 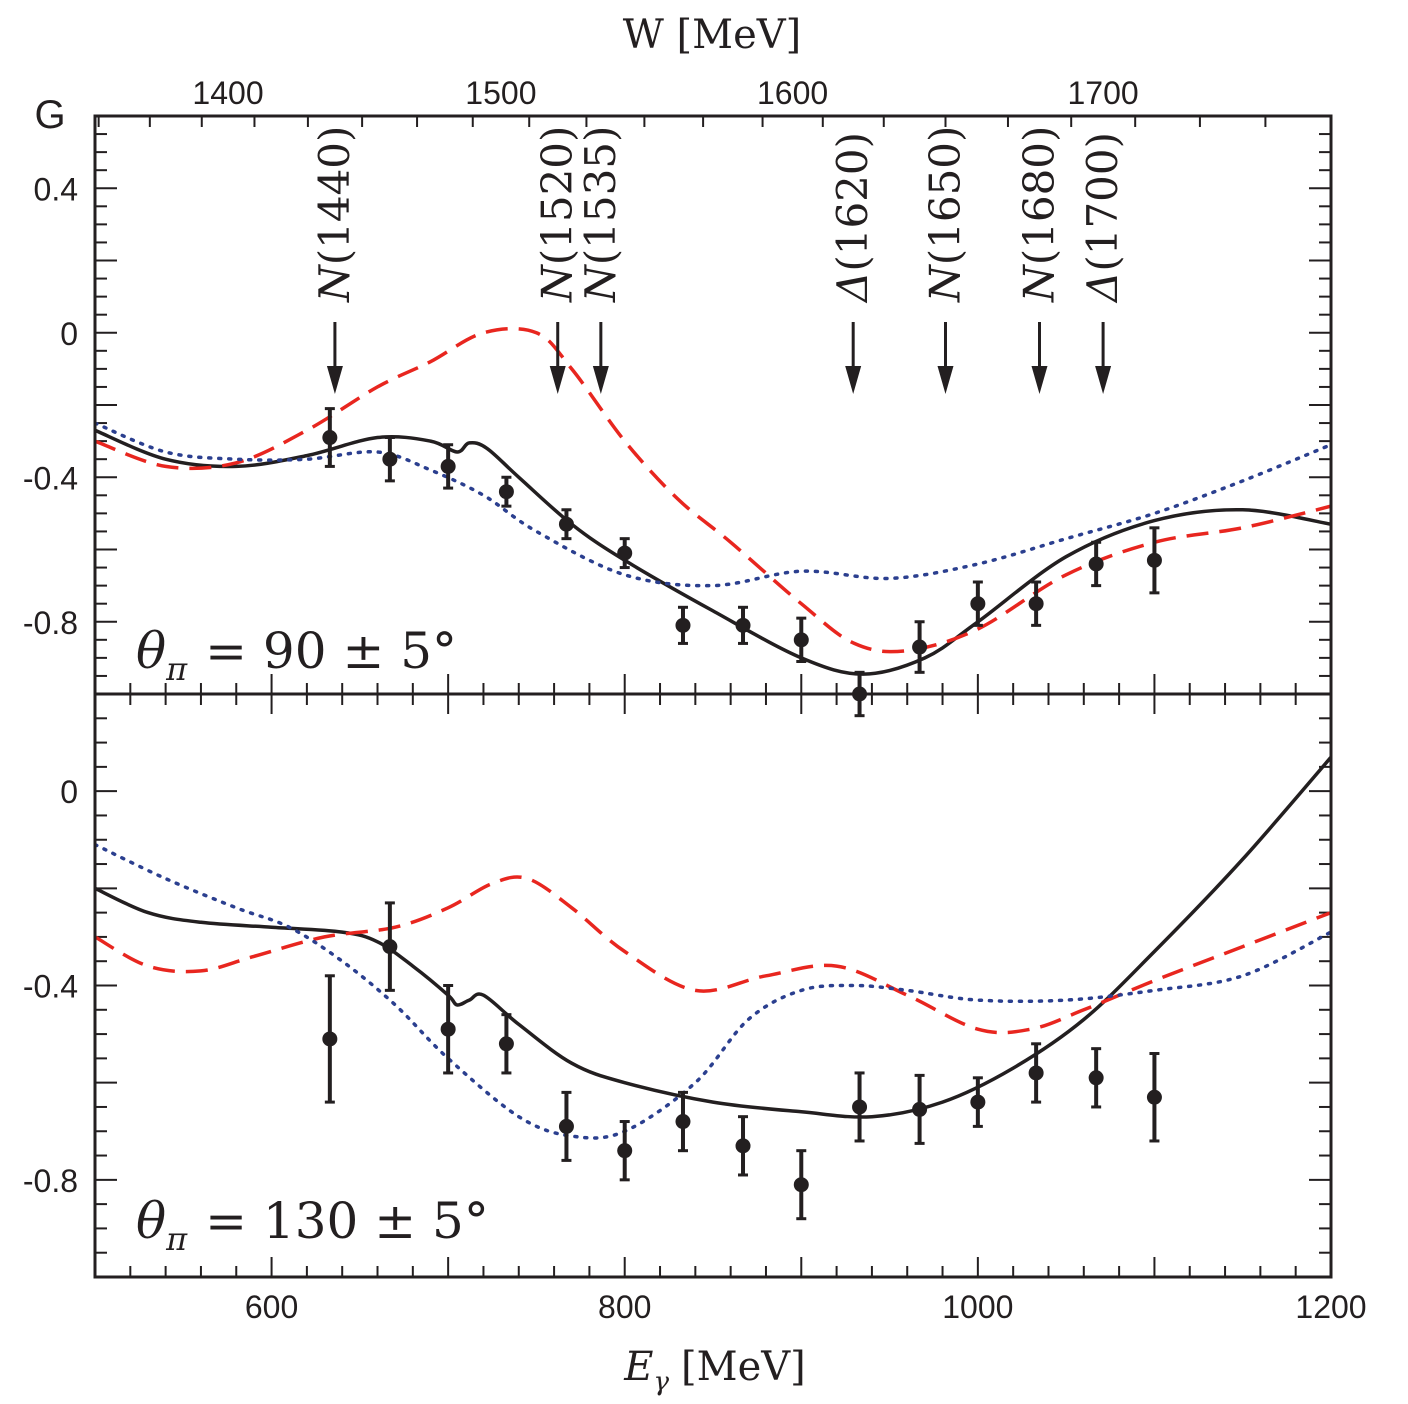 I want to click on panel-upper-theta: θ, so click(x=151, y=651).